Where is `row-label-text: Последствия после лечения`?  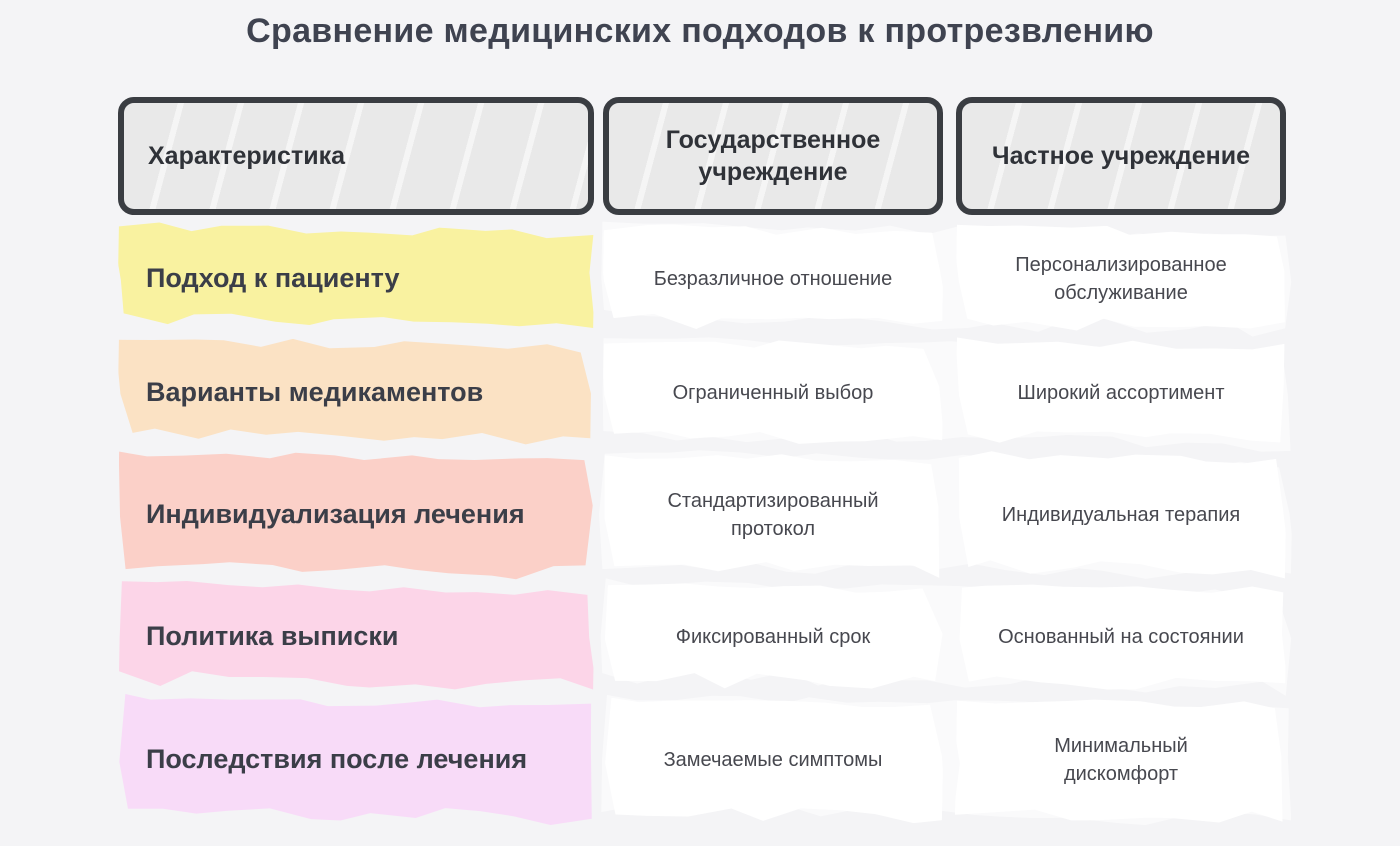 row-label-text: Последствия после лечения is located at coordinates (337, 759).